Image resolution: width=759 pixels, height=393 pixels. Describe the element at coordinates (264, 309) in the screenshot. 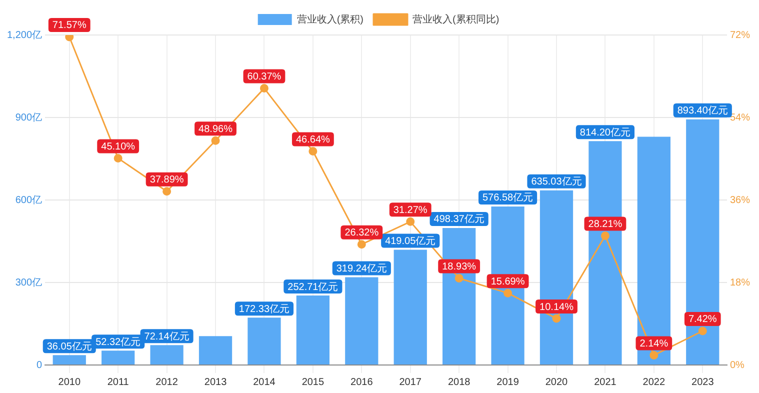

I see `data-label: 172.33亿元` at that location.